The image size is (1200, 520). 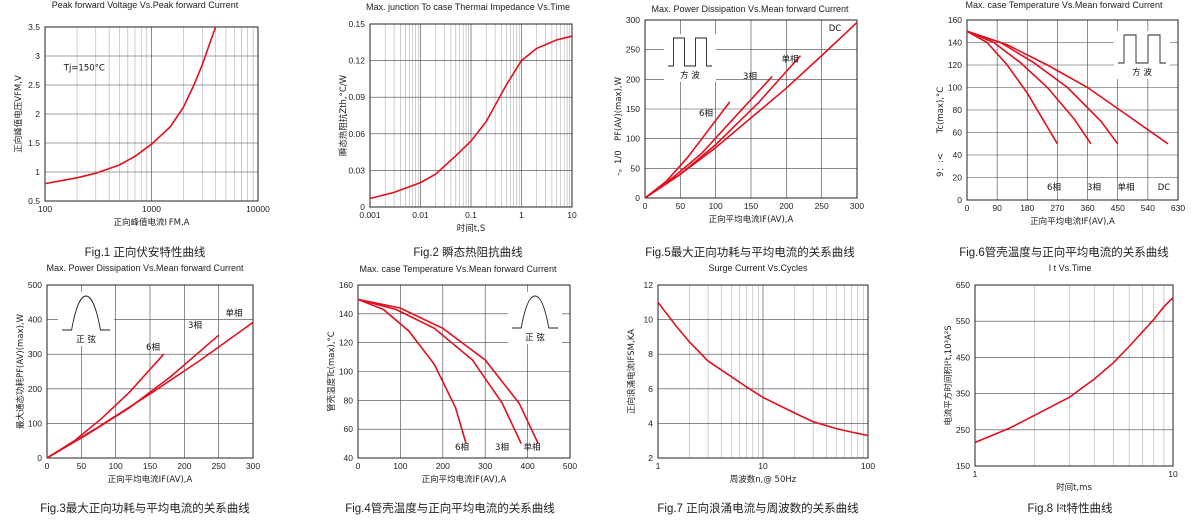 I want to click on figure-caption: Fig.2 瞬态热阻抗曲线, so click(x=468, y=252).